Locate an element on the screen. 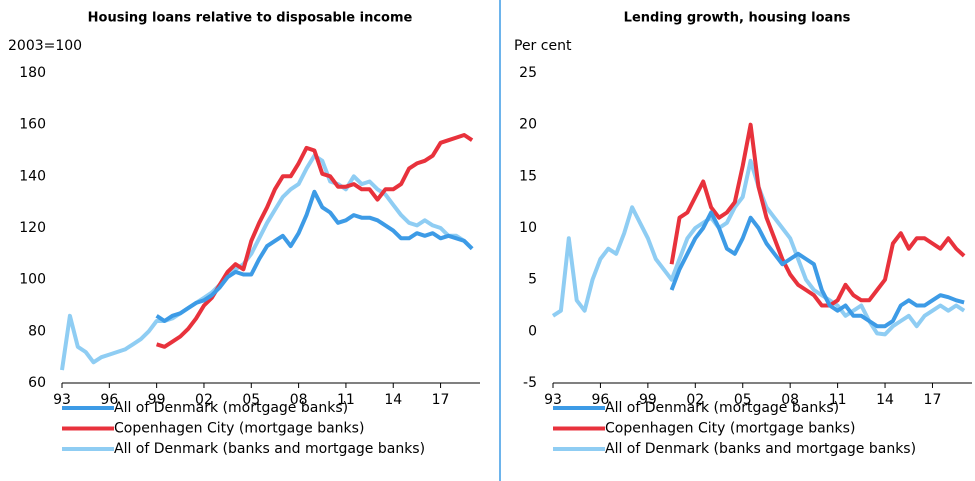 The width and height of the screenshot is (975, 481). y-tick-label: 100 is located at coordinates (32, 280).